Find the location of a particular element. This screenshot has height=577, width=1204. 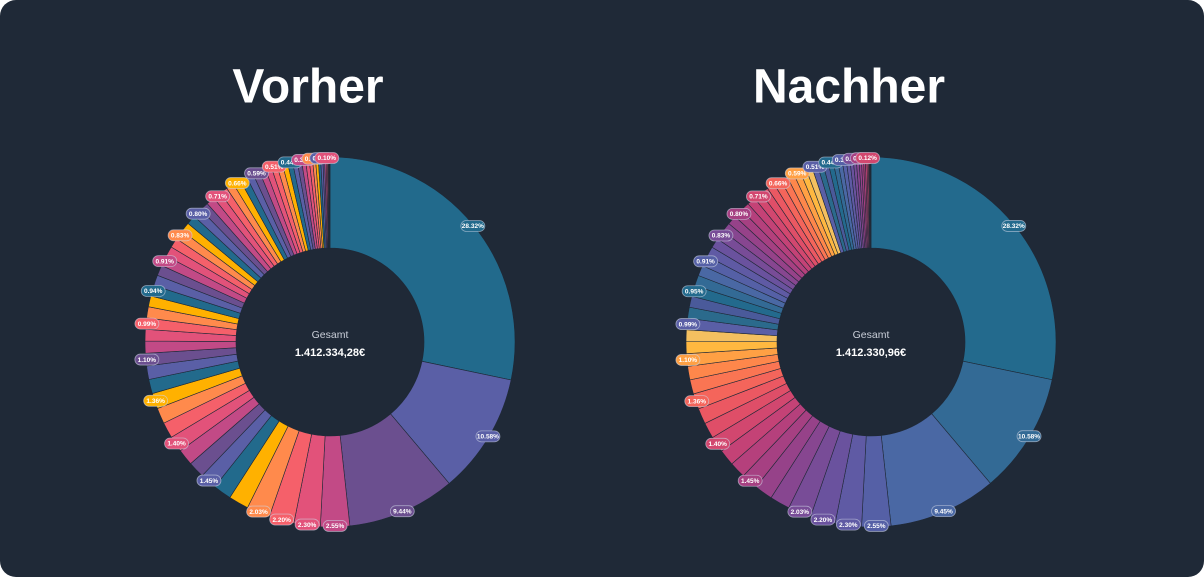

value-label: 0.12% is located at coordinates (867, 158).